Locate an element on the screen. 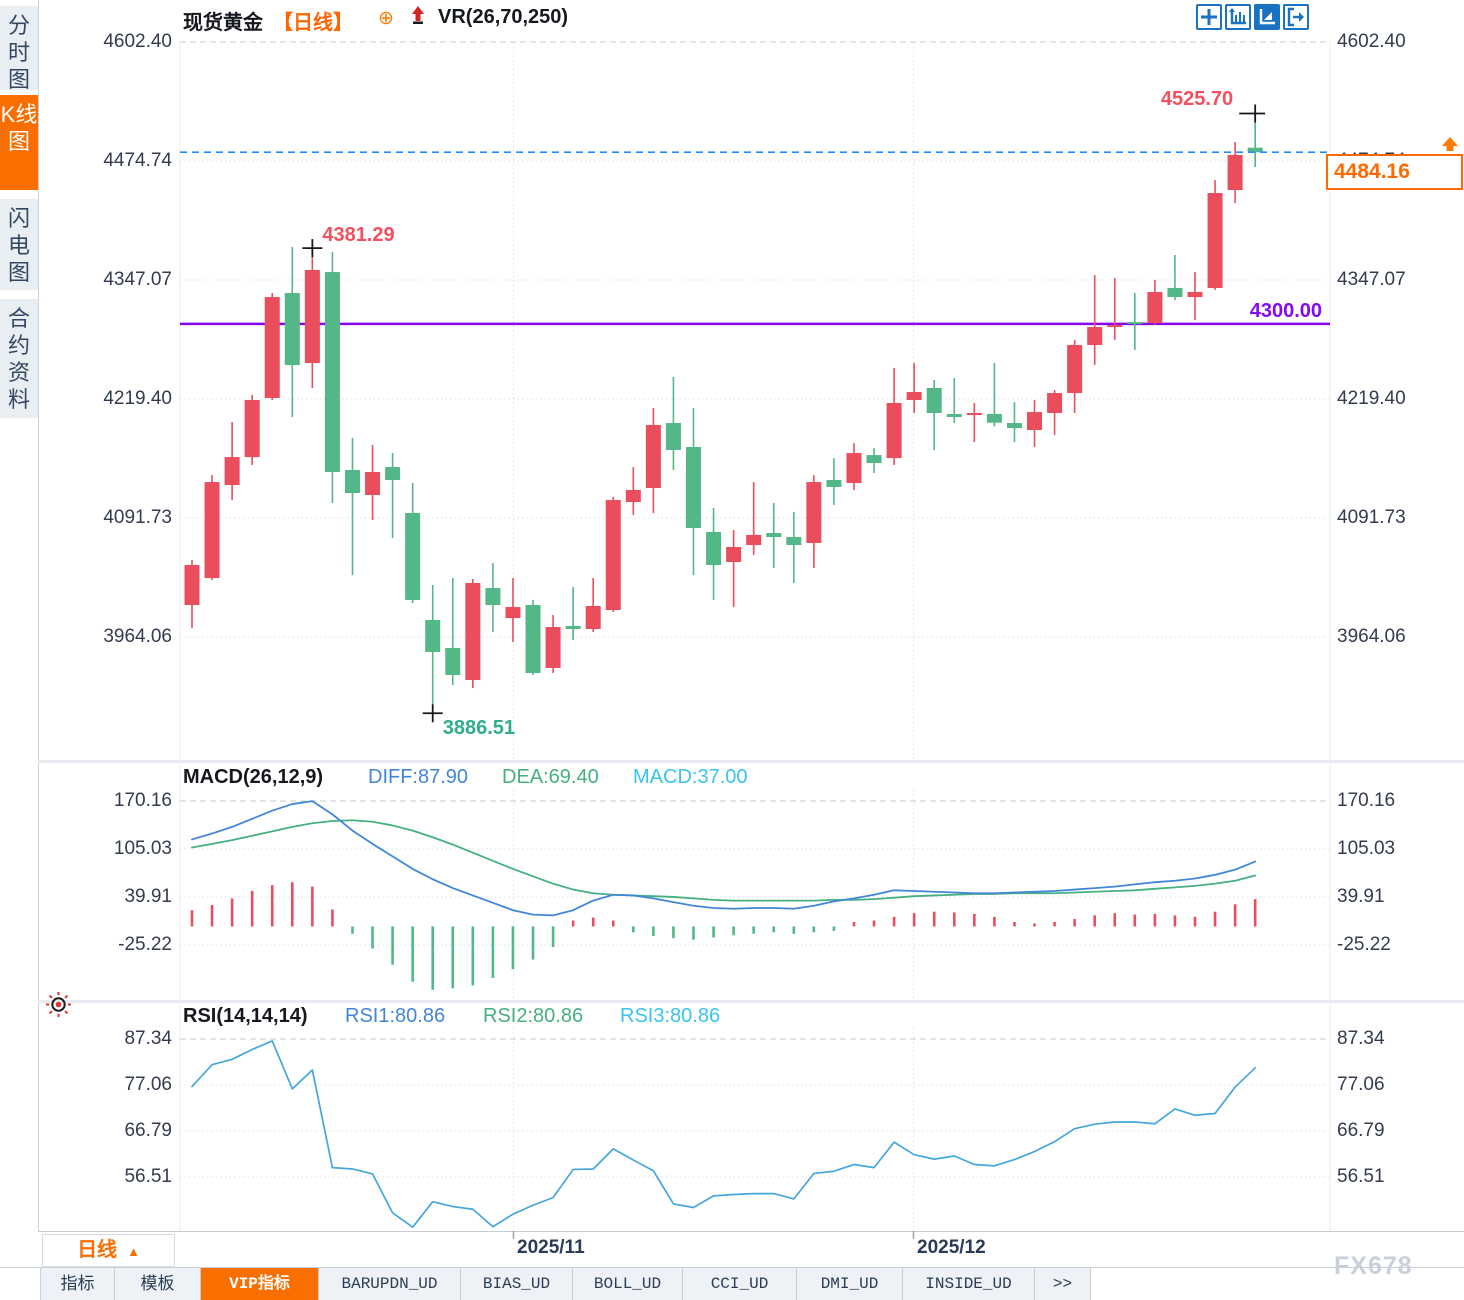 The height and width of the screenshot is (1300, 1464). y-axis-label-left: 39.91 is located at coordinates (148, 896).